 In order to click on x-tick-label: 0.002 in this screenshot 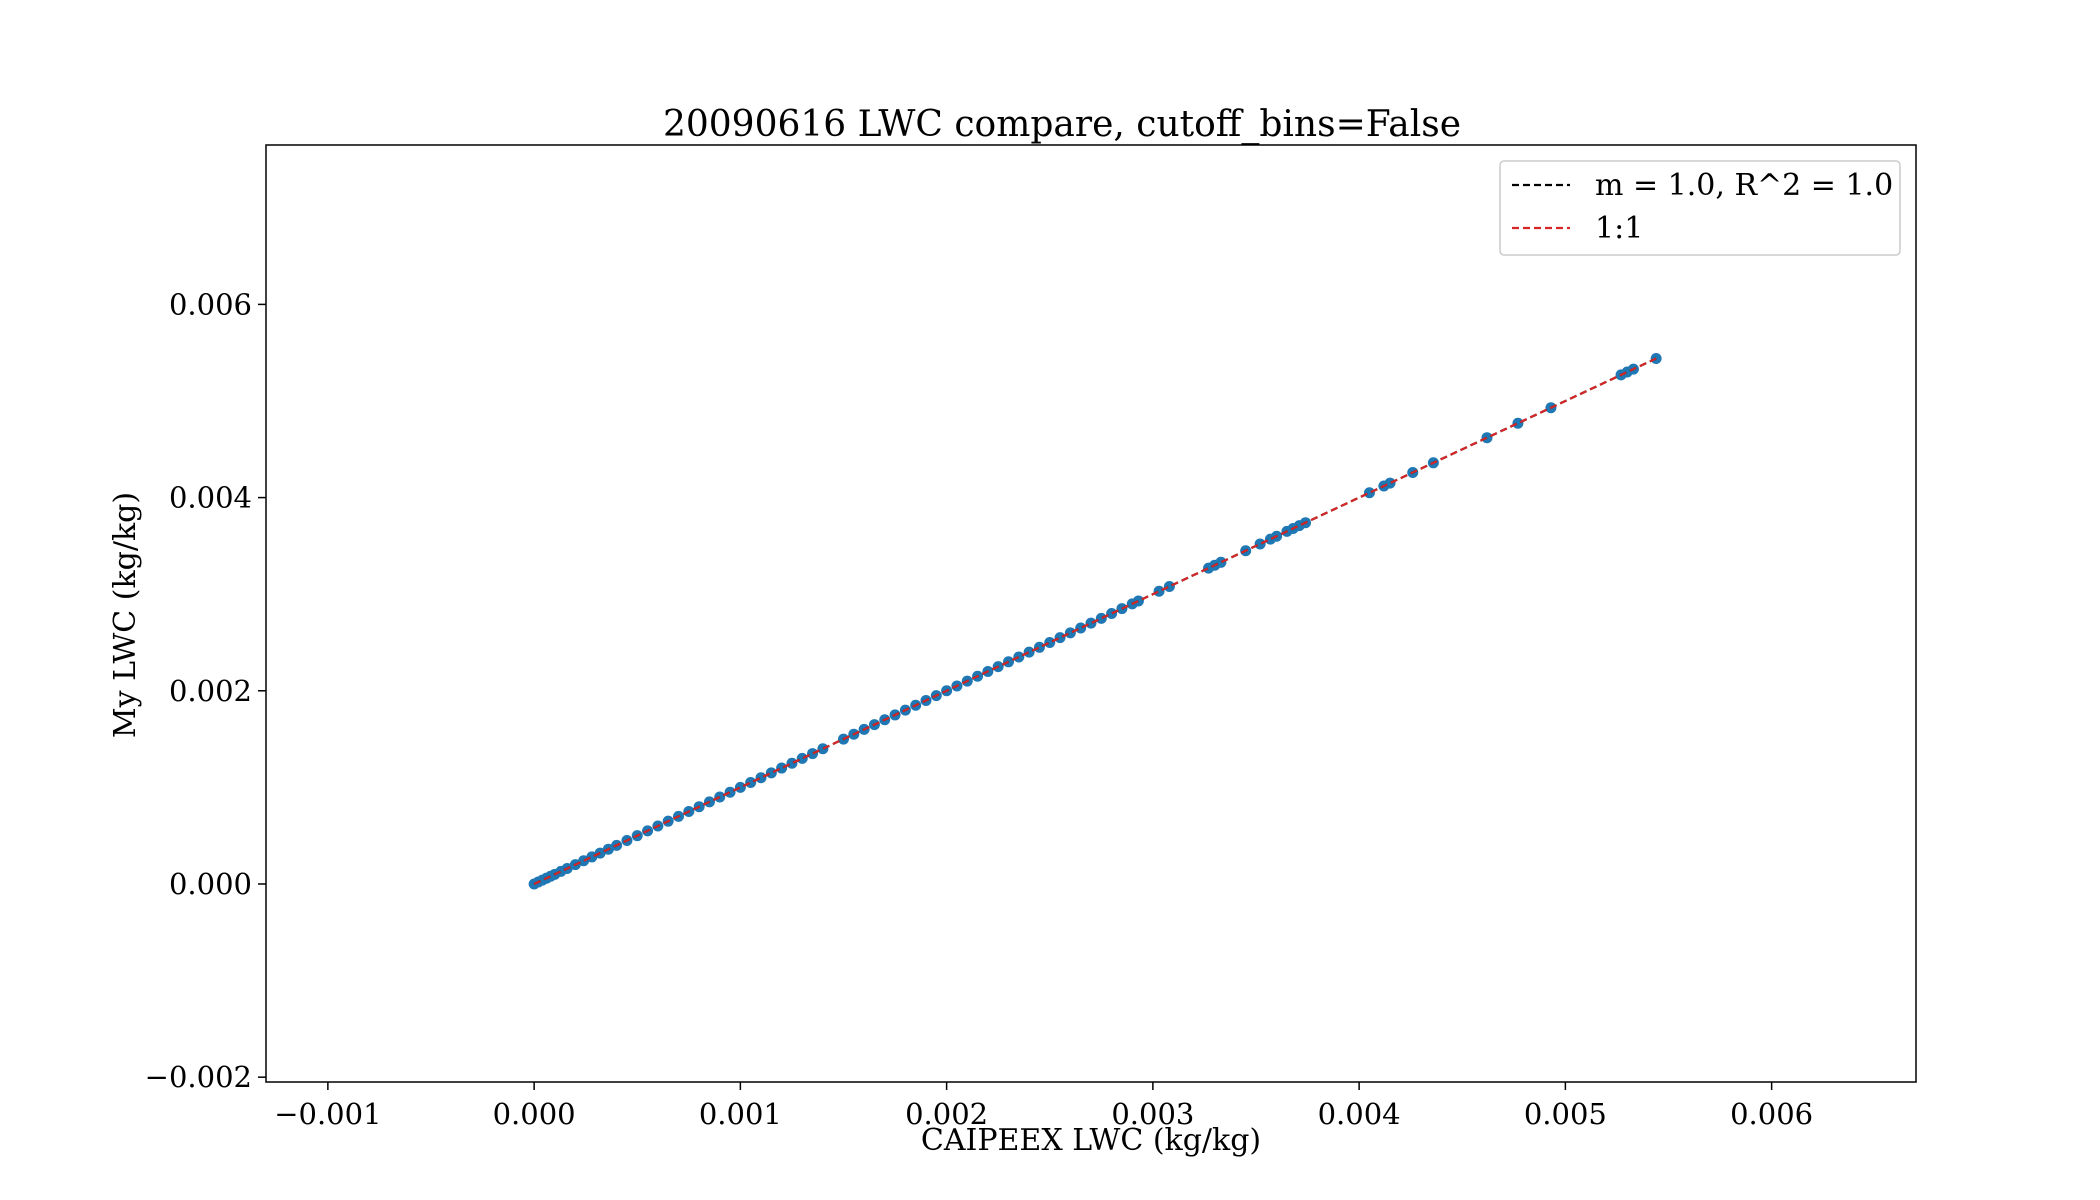, I will do `click(946, 1114)`.